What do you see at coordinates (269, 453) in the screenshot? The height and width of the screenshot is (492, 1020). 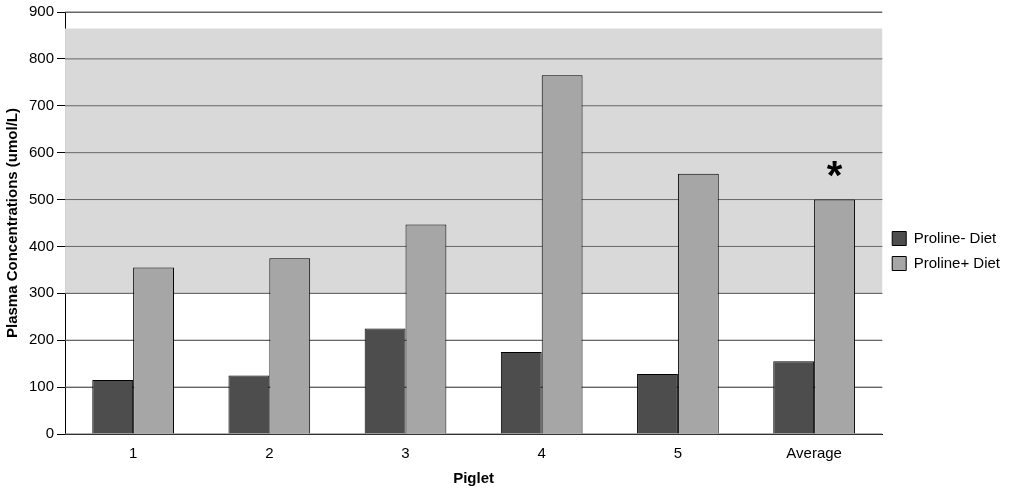 I see `x-tick-label: 2` at bounding box center [269, 453].